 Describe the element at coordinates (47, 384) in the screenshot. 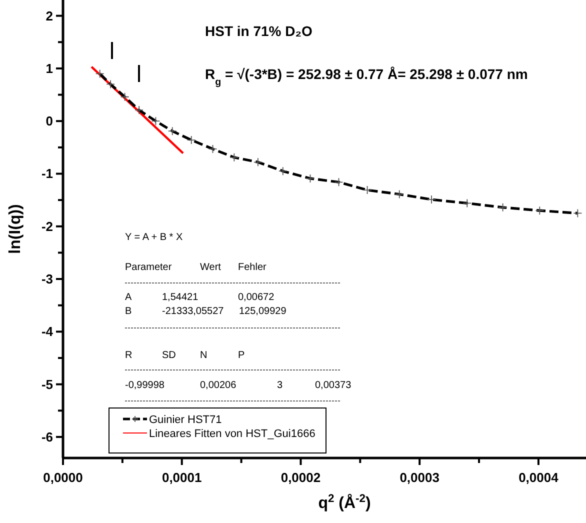

I see `y-tick-label: -5` at that location.